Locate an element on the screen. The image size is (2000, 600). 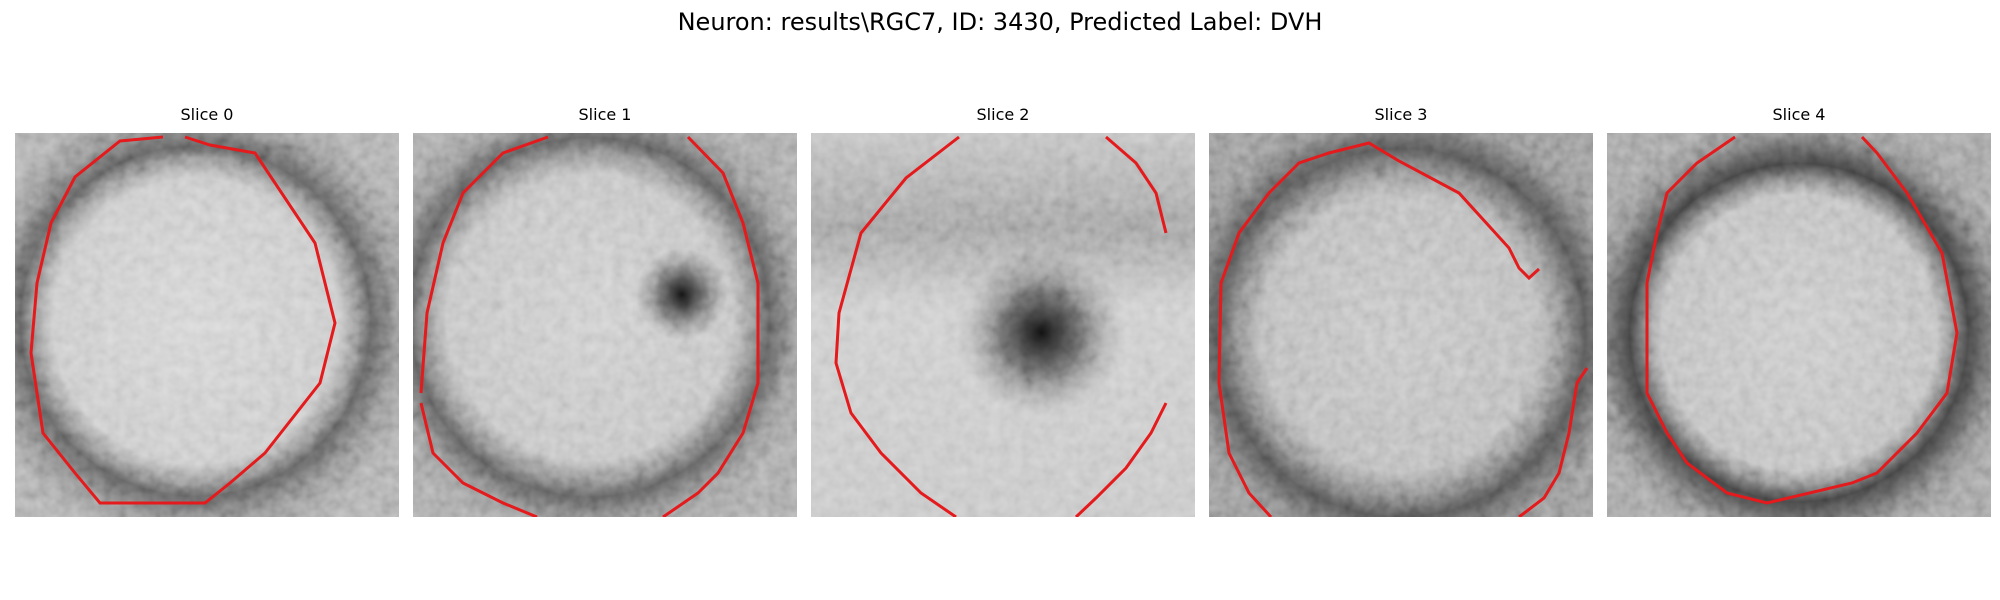
slice-title-4: Slice 4 is located at coordinates (1799, 114).